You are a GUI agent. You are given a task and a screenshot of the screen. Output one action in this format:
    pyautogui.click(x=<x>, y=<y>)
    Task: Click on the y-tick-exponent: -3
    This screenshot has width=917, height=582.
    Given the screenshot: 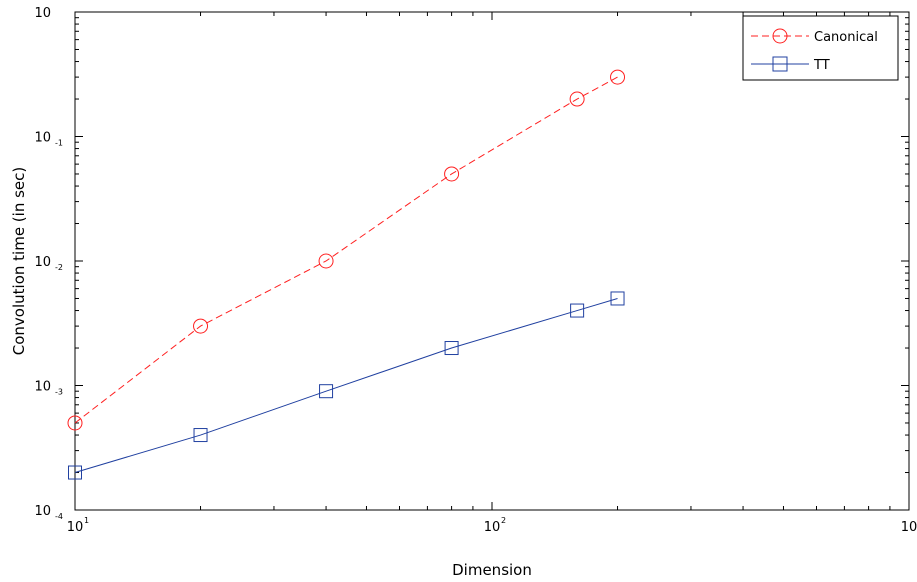 What is the action you would take?
    pyautogui.click(x=59, y=392)
    